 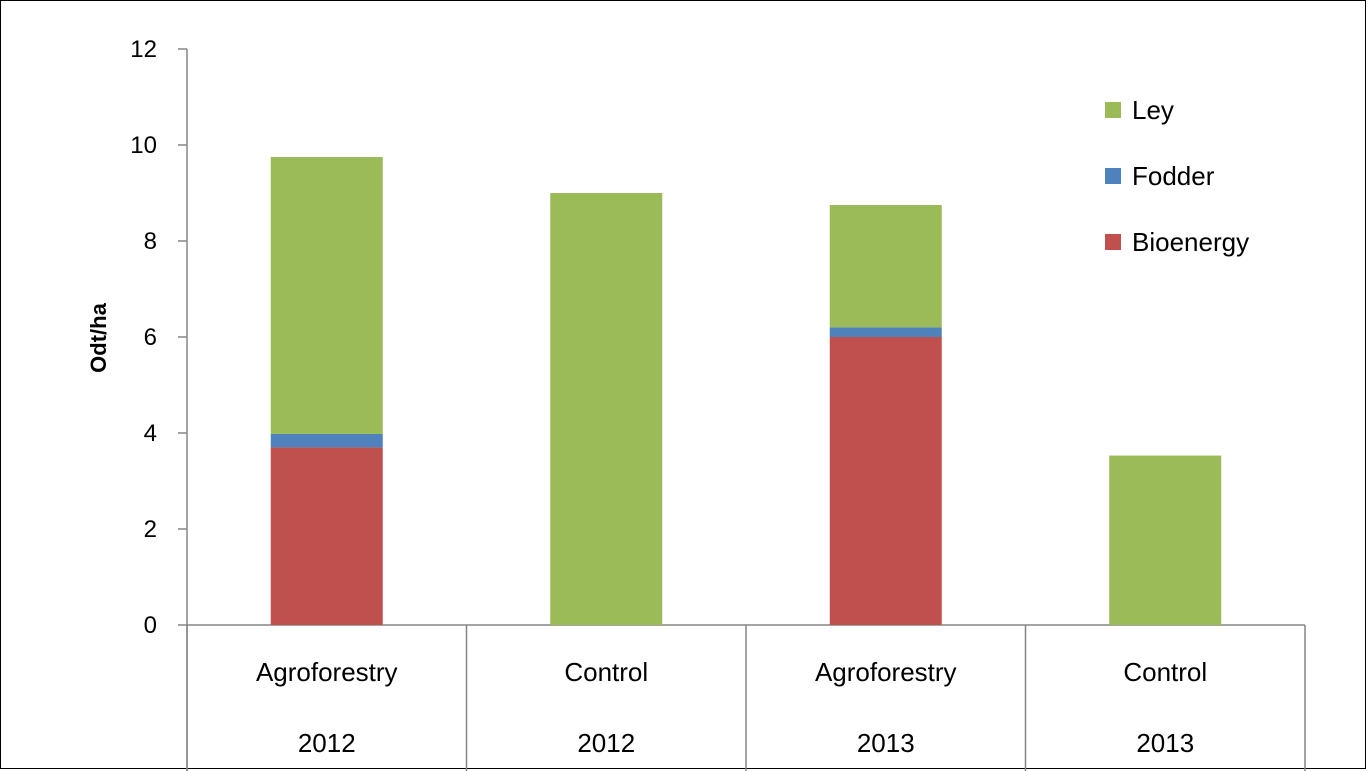 I want to click on y-tick-label: 0, so click(x=150, y=625).